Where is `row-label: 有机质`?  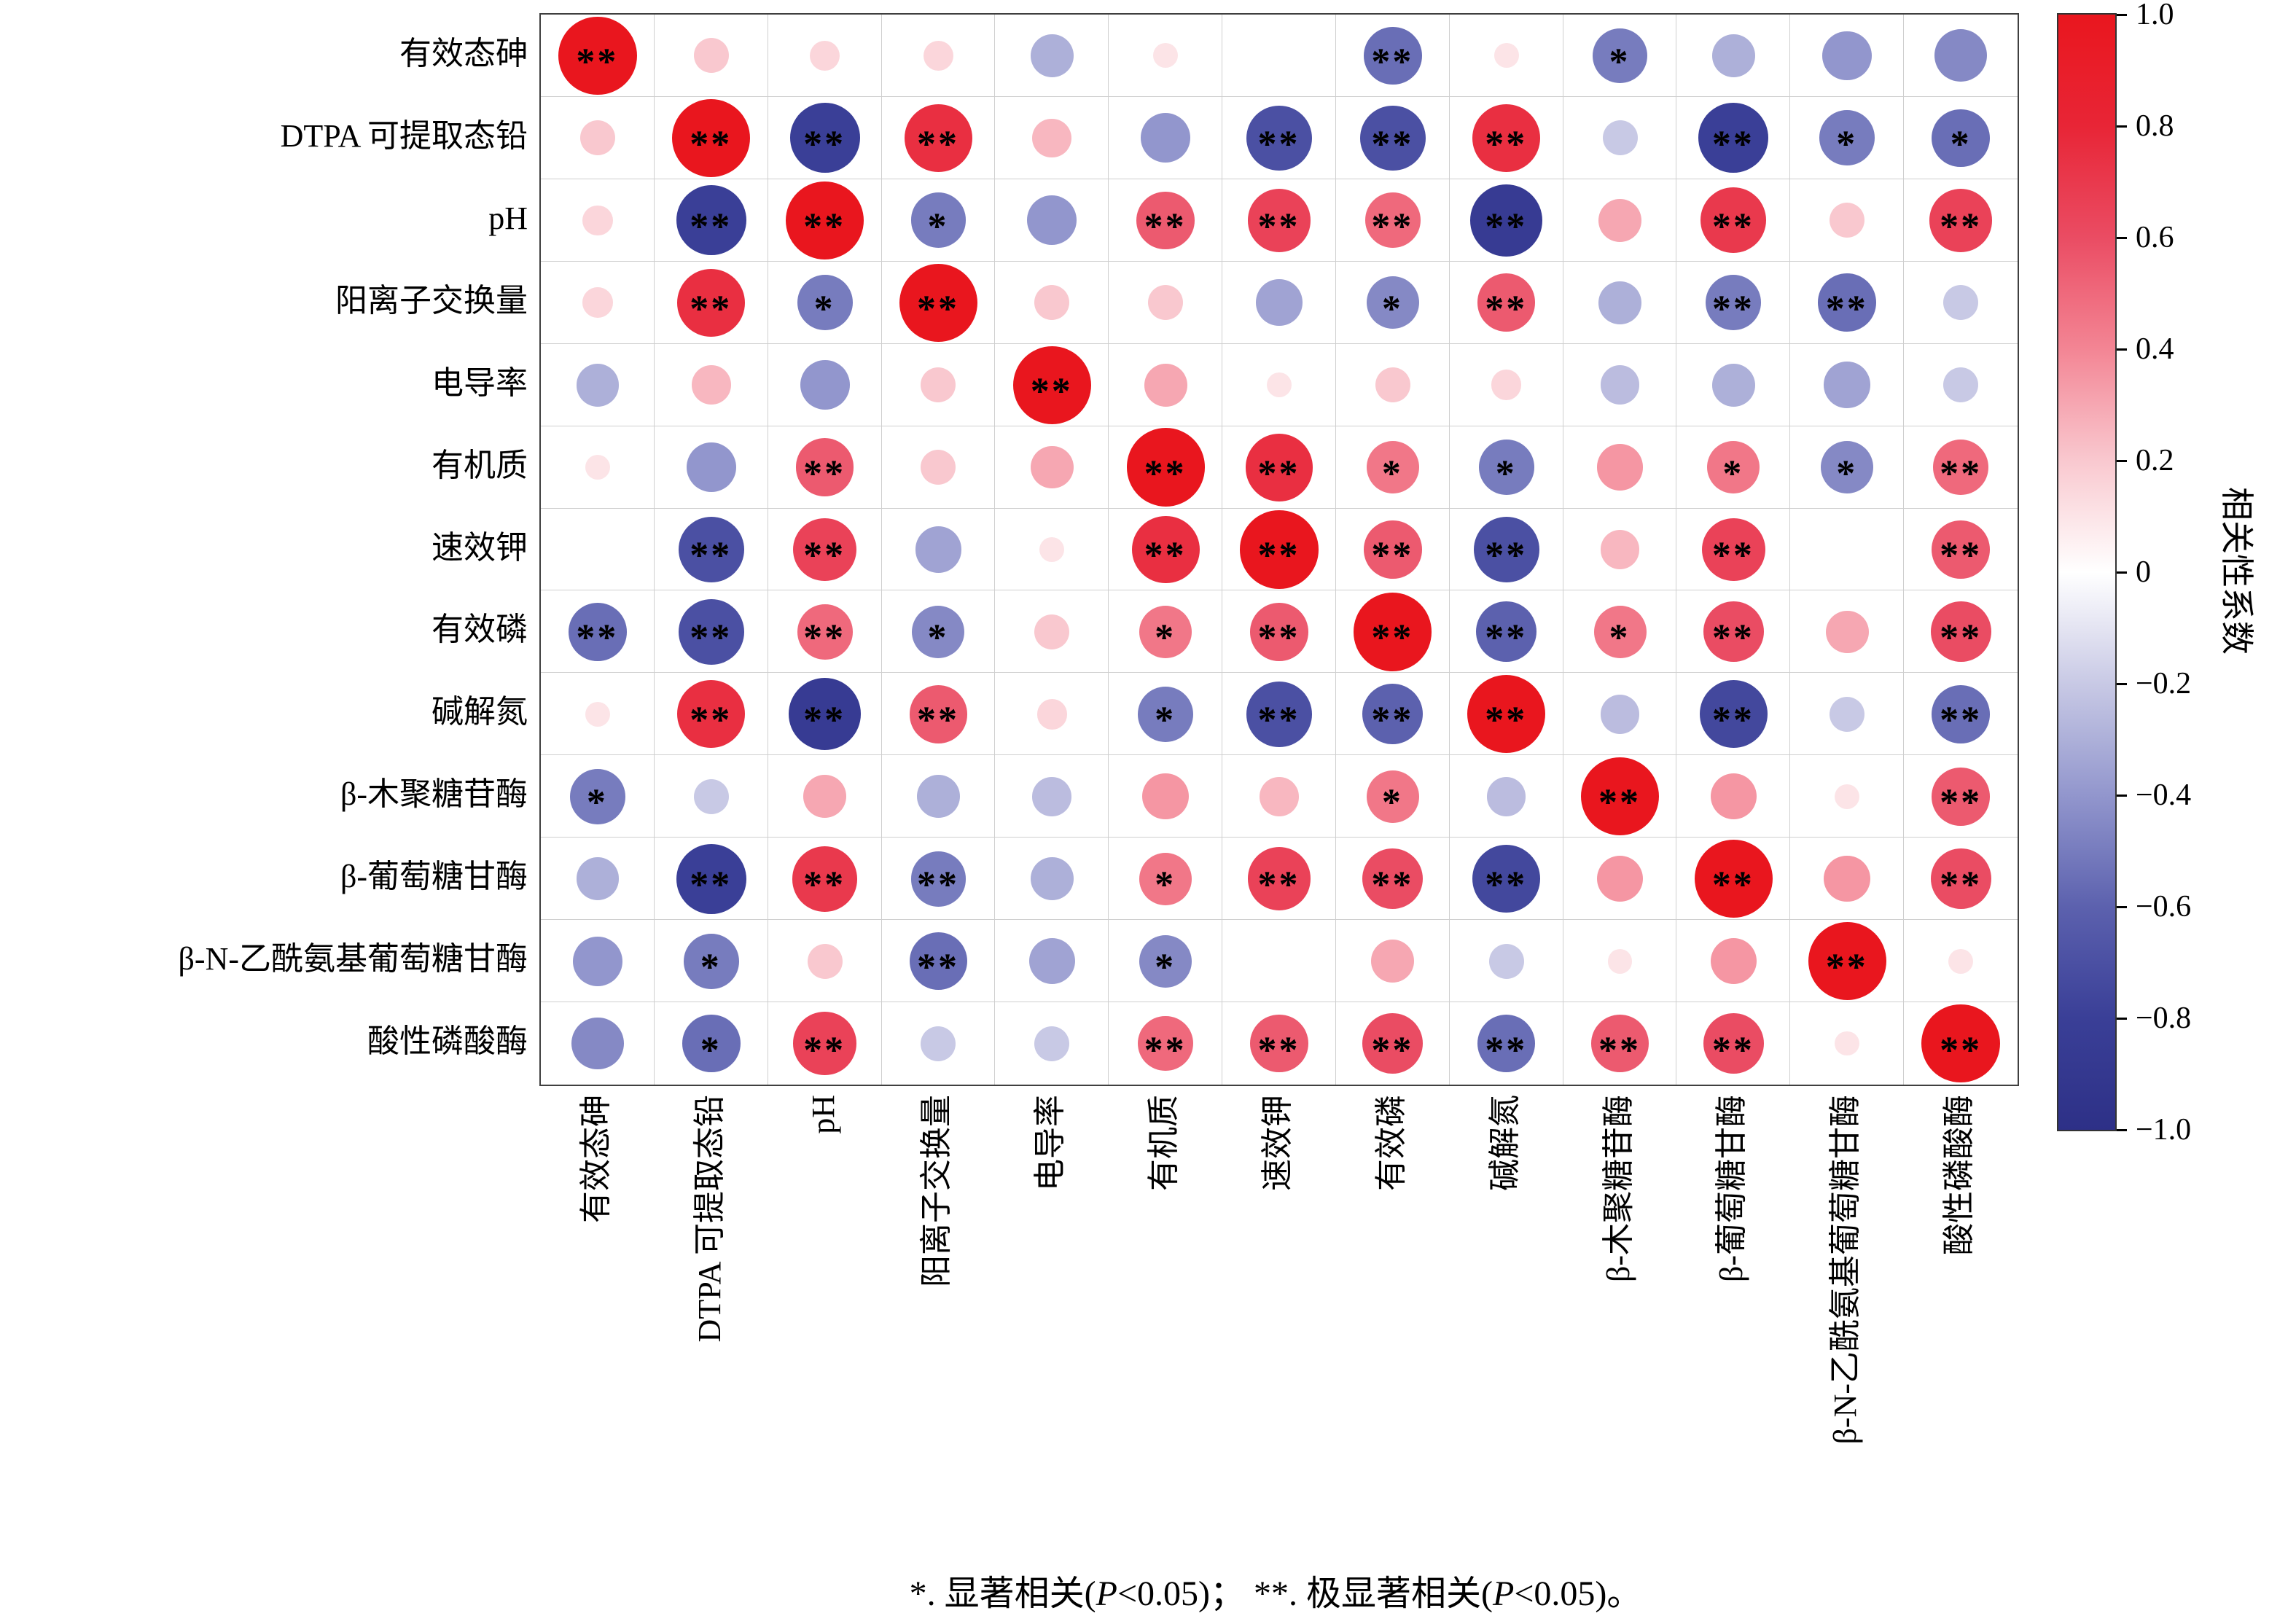
row-label: 有机质 is located at coordinates (480, 465).